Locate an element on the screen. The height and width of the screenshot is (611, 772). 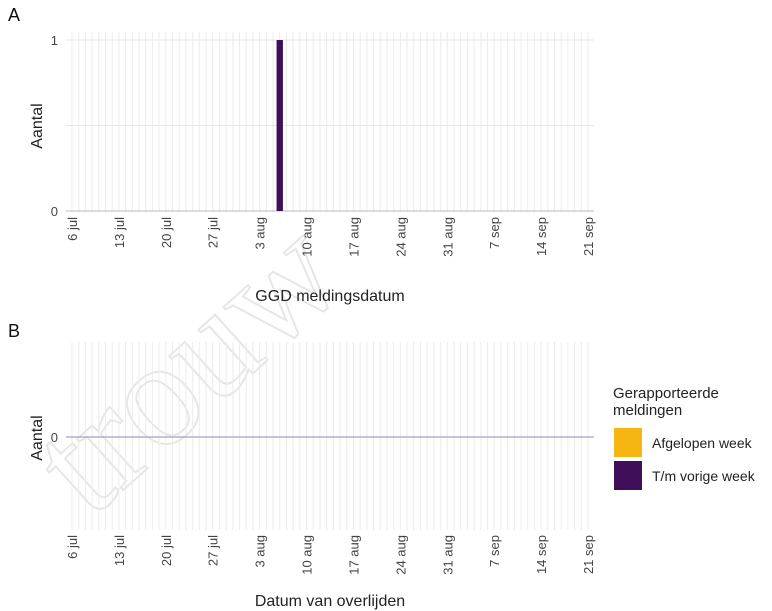
panel-b-x-tick-label: 21 sep is located at coordinates (588, 554).